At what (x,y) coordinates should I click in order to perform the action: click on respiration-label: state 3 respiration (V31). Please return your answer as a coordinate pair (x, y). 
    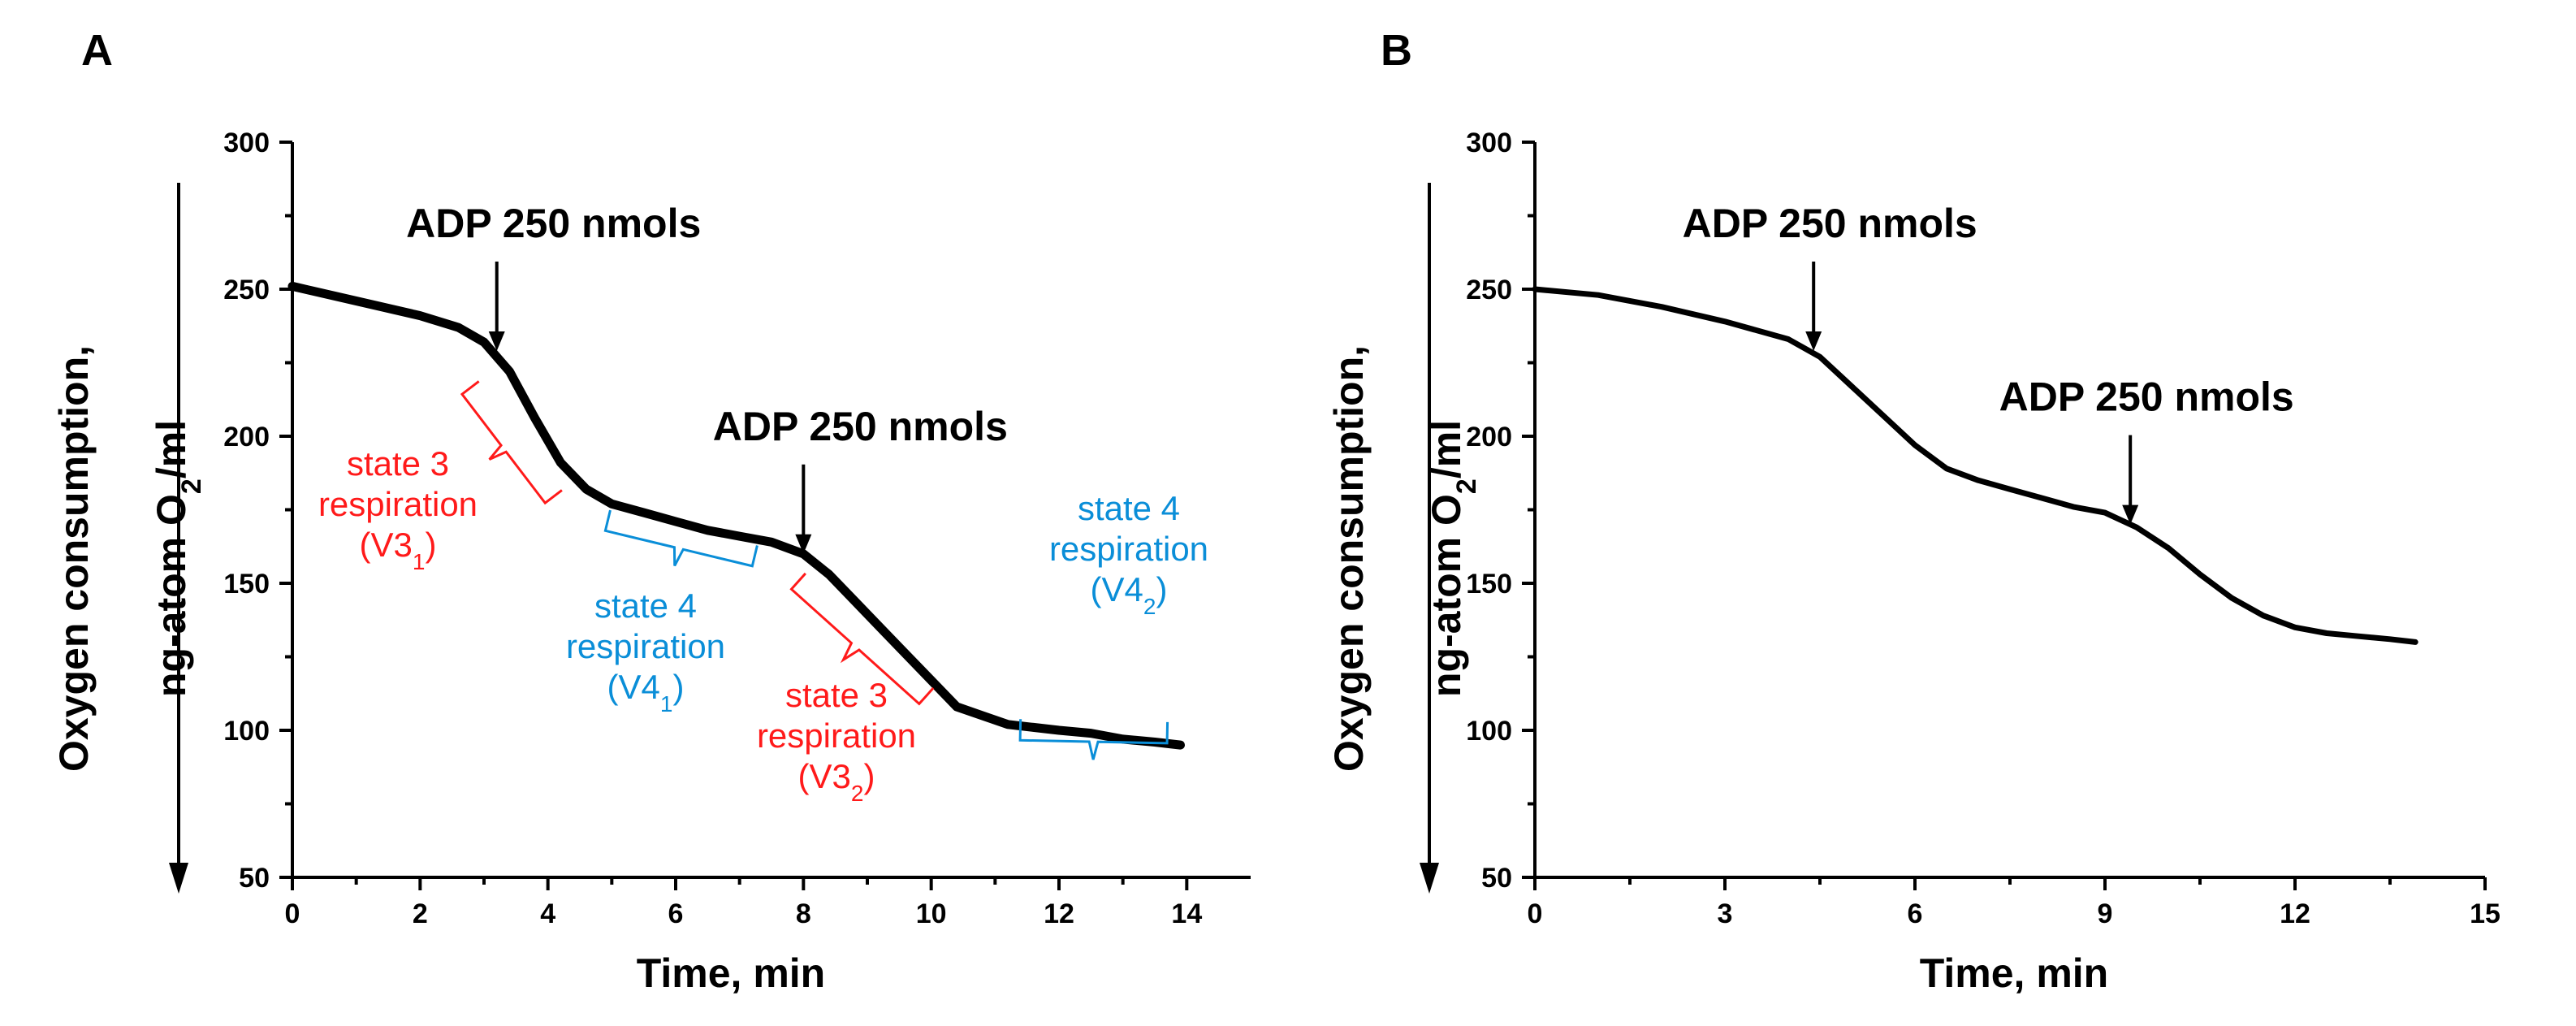
    Looking at the image, I should click on (398, 509).